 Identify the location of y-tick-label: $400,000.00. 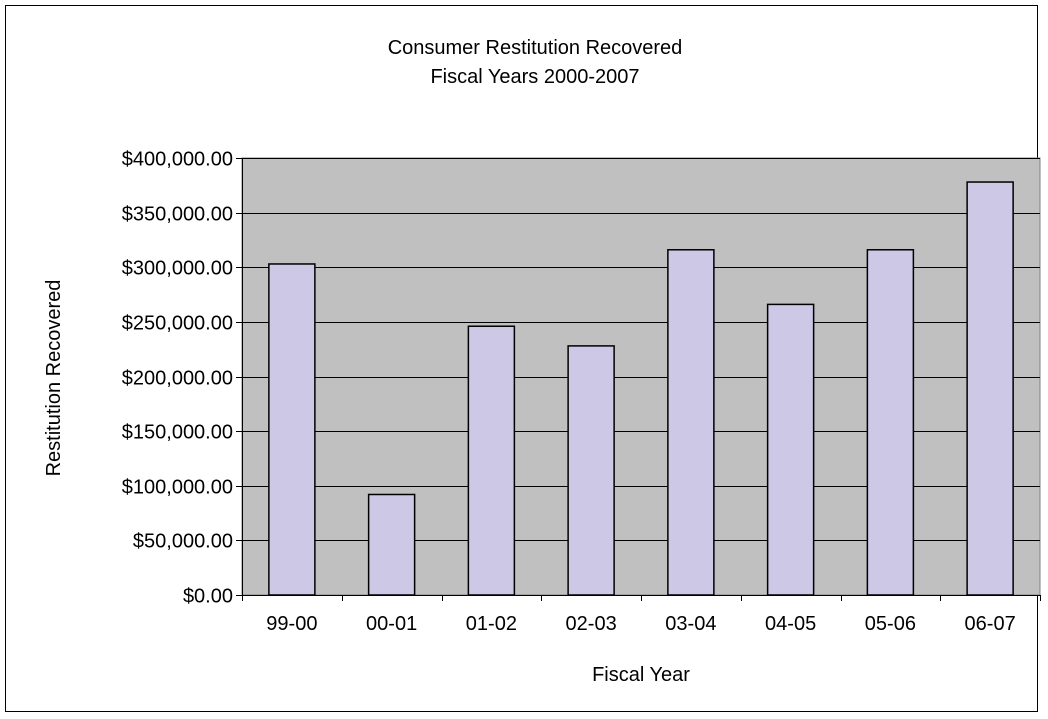
(177, 160).